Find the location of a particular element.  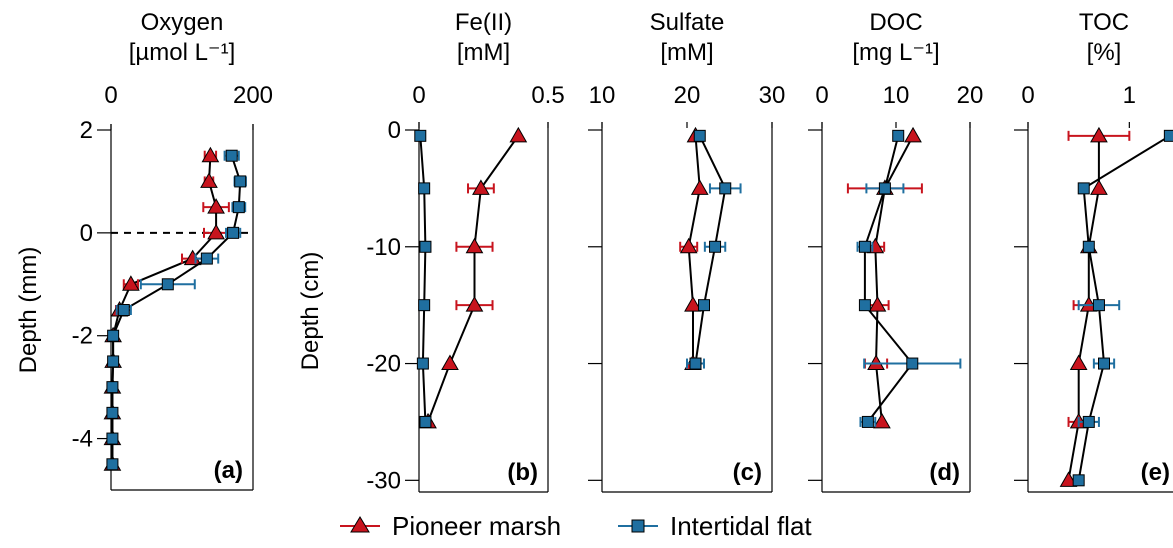

legend-marker-intertidal-flat is located at coordinates (638, 526).